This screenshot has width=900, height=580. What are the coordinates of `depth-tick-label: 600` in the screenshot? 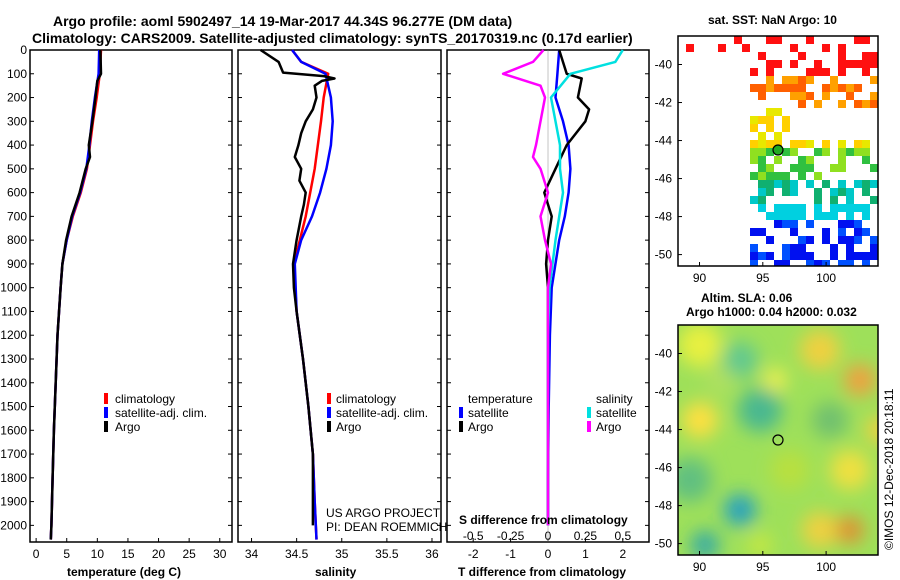 It's located at (17, 193).